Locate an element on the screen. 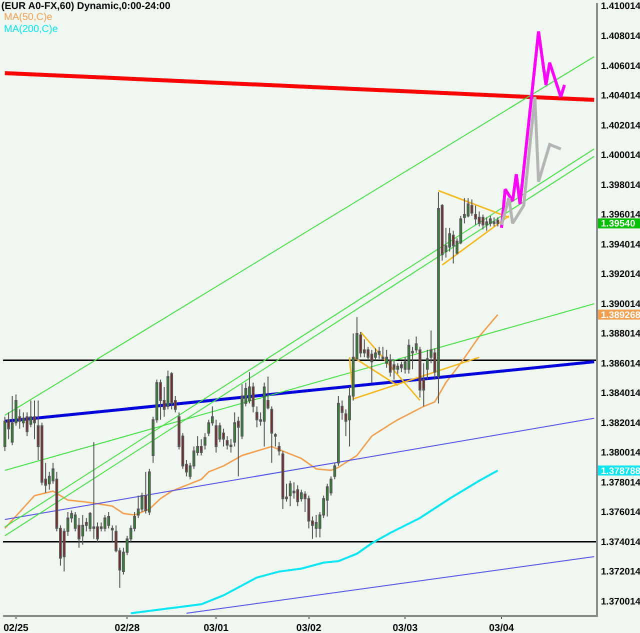 The width and height of the screenshot is (640, 633). y-tick-label: 1.378014 is located at coordinates (620, 482).